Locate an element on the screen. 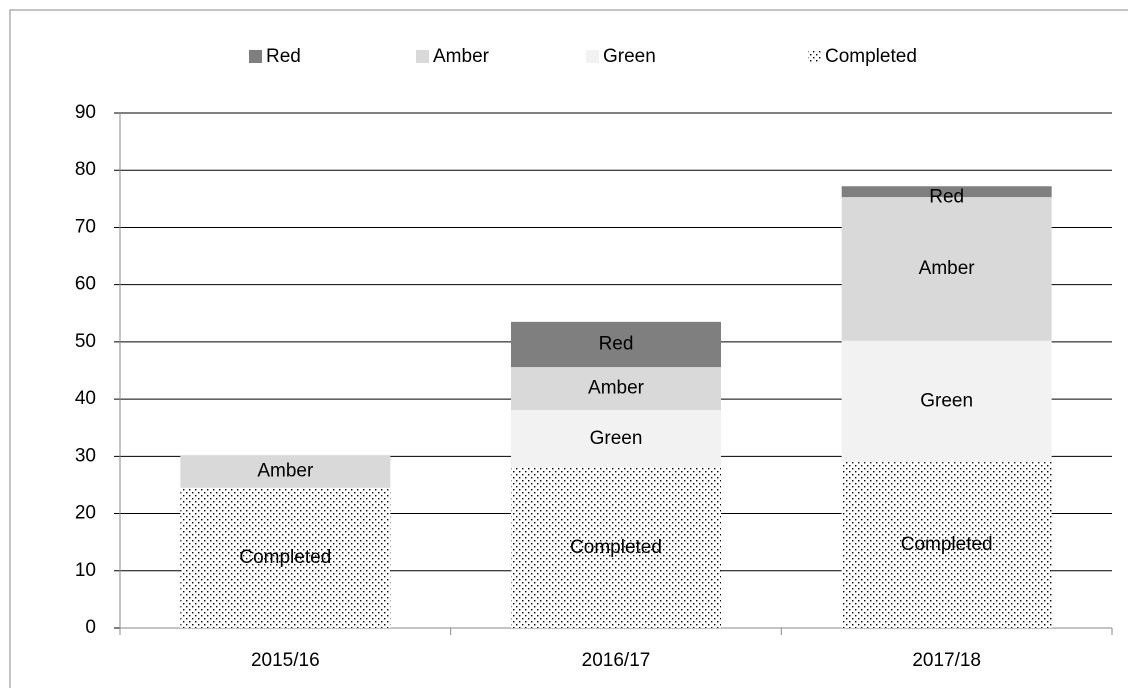 This screenshot has width=1128, height=688. y-tick-label: 90 is located at coordinates (85, 112).